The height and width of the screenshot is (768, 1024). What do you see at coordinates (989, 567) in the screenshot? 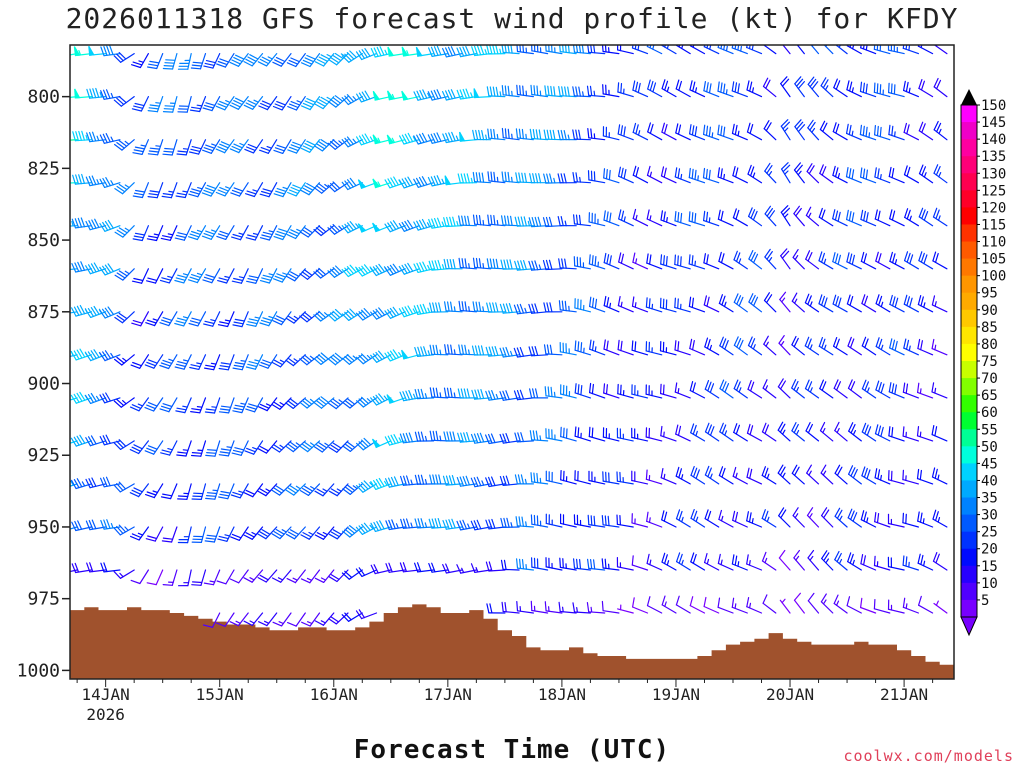
I see `colorbar-tick-label: 15` at bounding box center [989, 567].